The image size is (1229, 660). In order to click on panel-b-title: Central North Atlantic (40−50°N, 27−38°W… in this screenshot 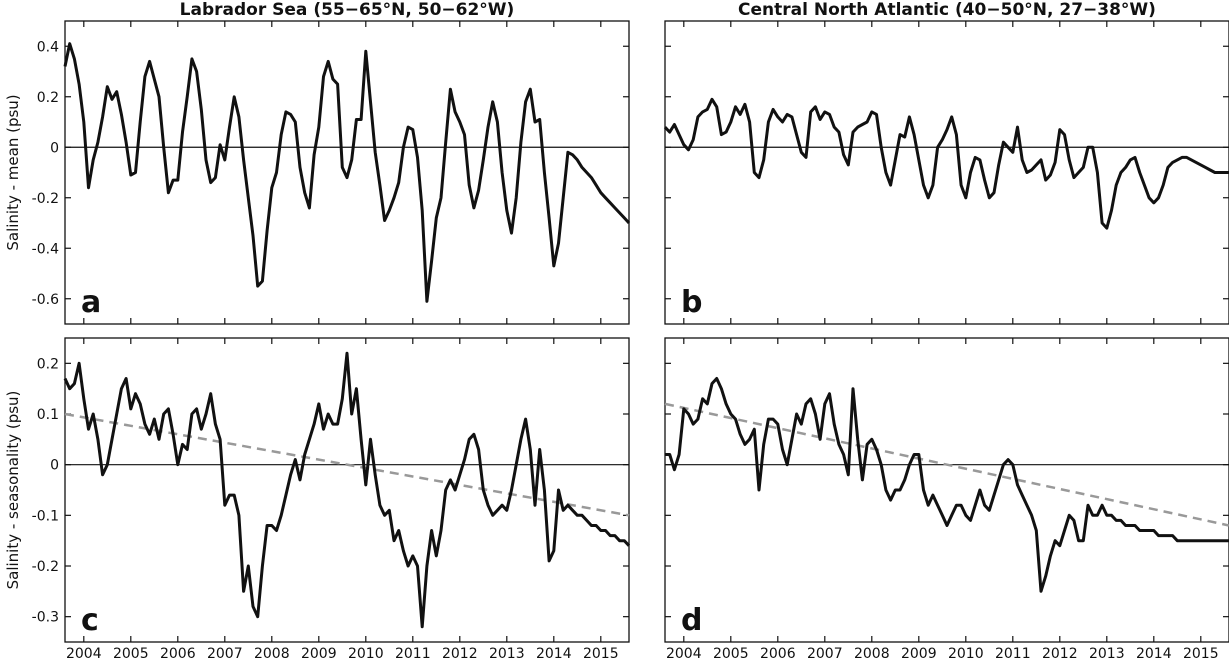, I will do `click(947, 10)`.